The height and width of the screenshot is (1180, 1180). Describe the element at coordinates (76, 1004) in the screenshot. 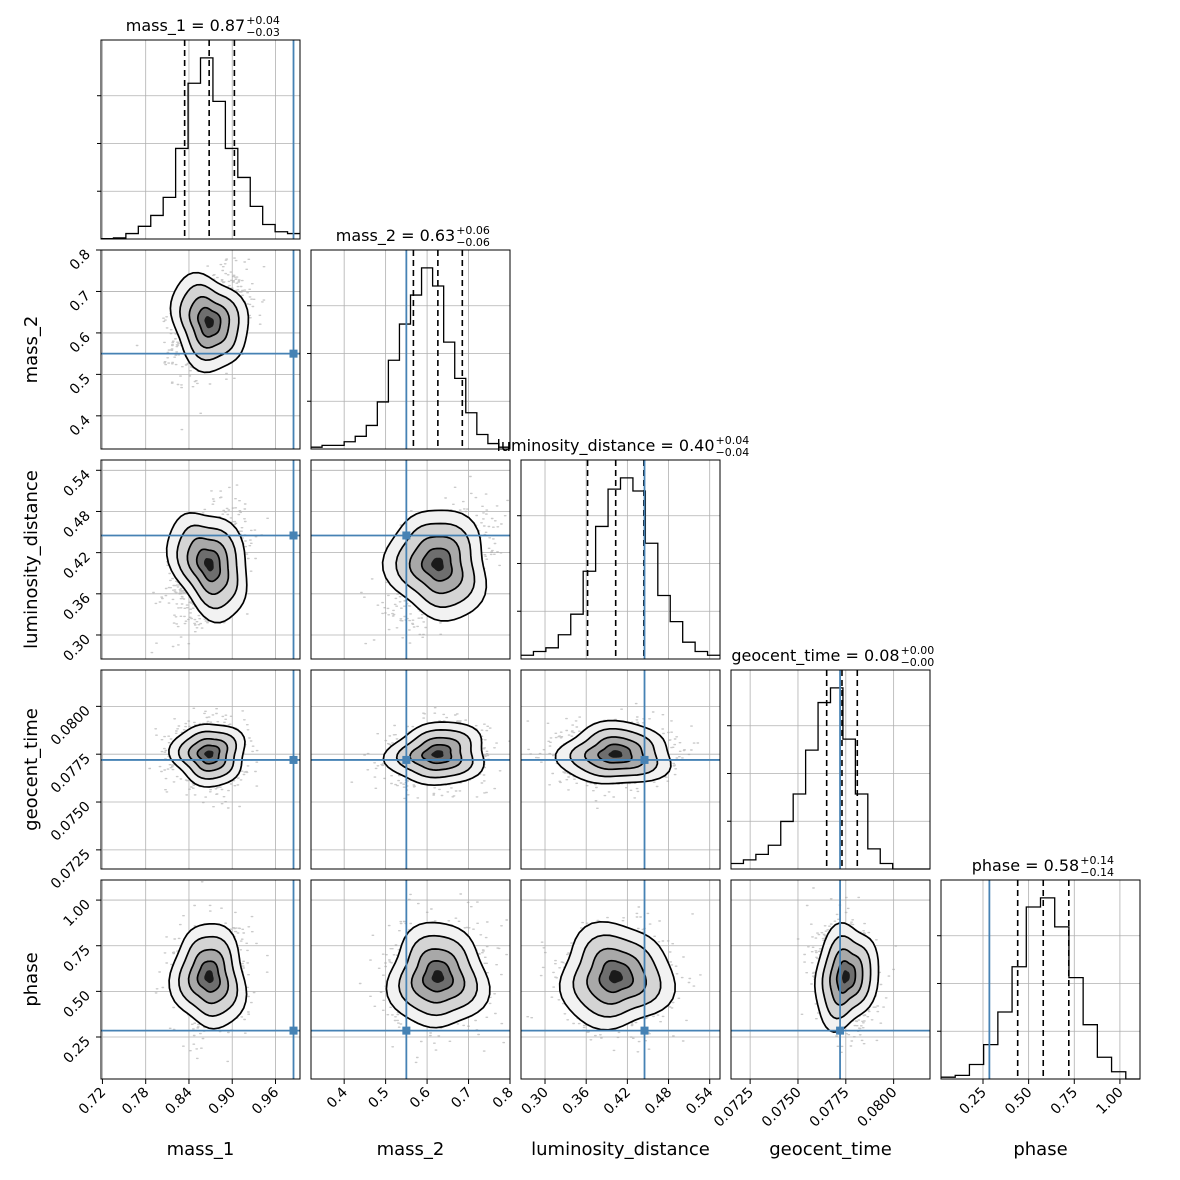

I see `y-tick-label: 0.50` at that location.